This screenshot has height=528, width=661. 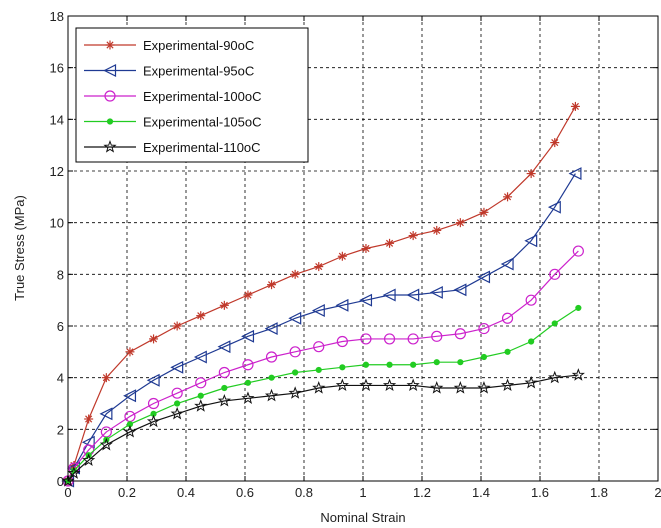 I want to click on legend-item: Experimental-95oC, so click(x=169, y=71).